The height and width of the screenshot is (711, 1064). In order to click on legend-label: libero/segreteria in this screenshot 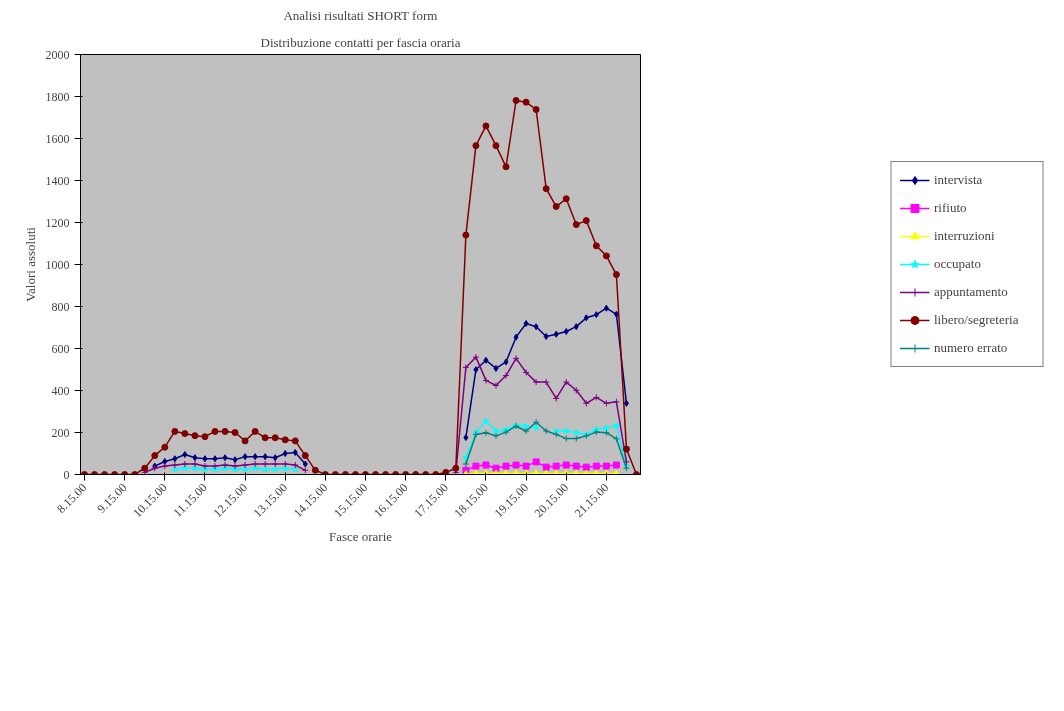, I will do `click(977, 320)`.